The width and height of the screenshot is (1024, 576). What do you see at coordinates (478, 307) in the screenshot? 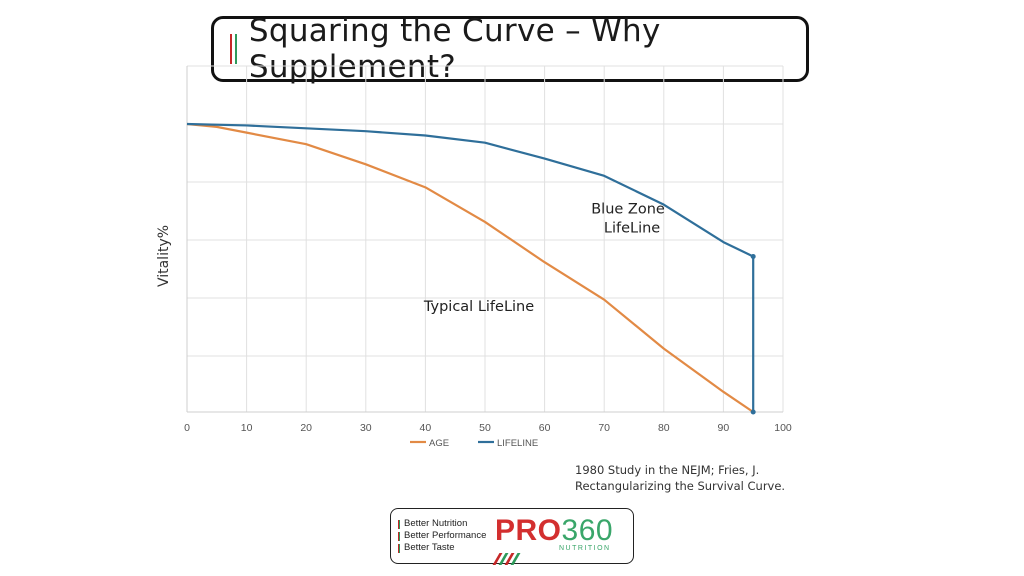
I see `annotation-label: Typical LifeLine` at bounding box center [478, 307].